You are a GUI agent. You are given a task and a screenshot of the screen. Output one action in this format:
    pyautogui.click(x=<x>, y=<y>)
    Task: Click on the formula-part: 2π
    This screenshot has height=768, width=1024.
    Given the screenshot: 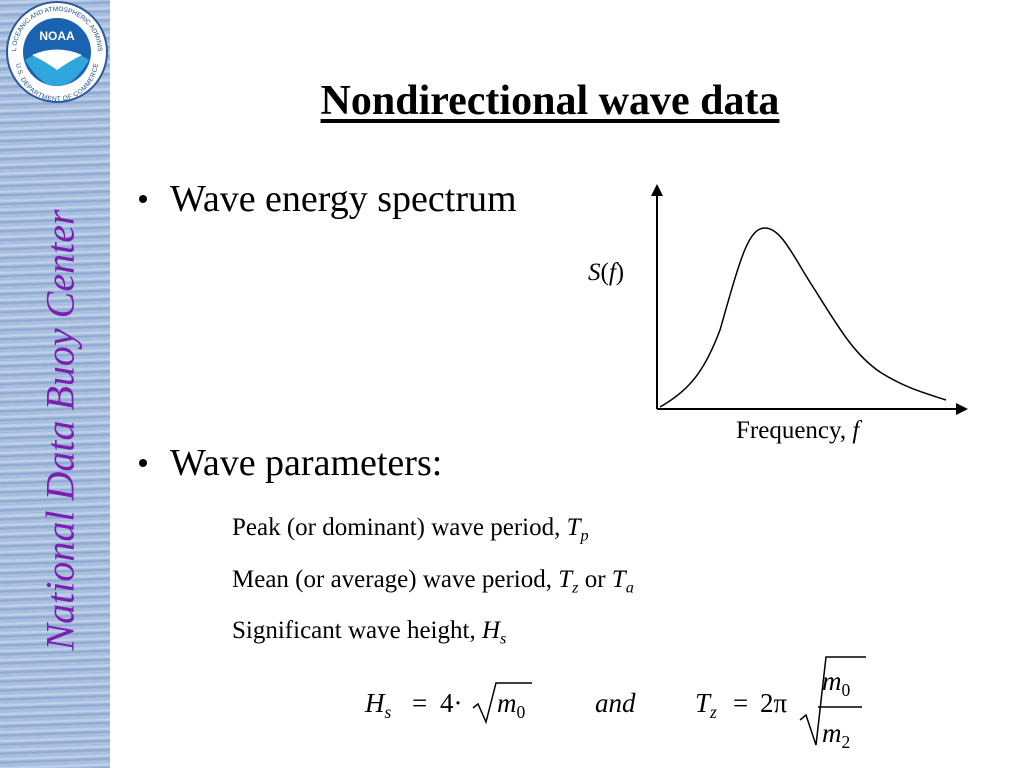 What is the action you would take?
    pyautogui.click(x=774, y=703)
    